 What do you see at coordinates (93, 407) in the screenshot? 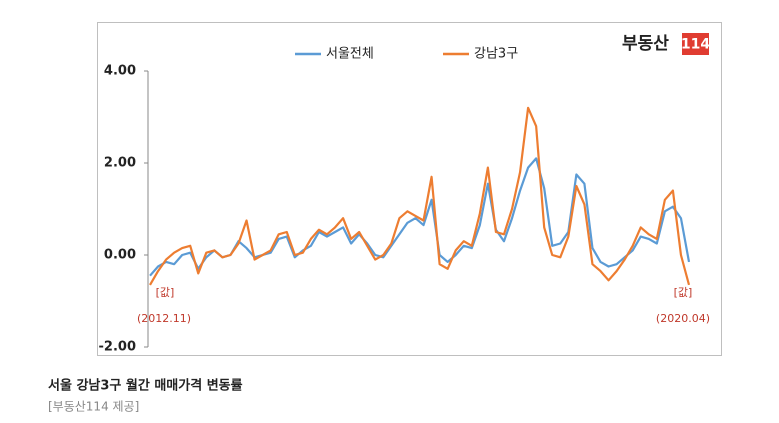
I see `caption-source: [부동산114 제공]` at bounding box center [93, 407].